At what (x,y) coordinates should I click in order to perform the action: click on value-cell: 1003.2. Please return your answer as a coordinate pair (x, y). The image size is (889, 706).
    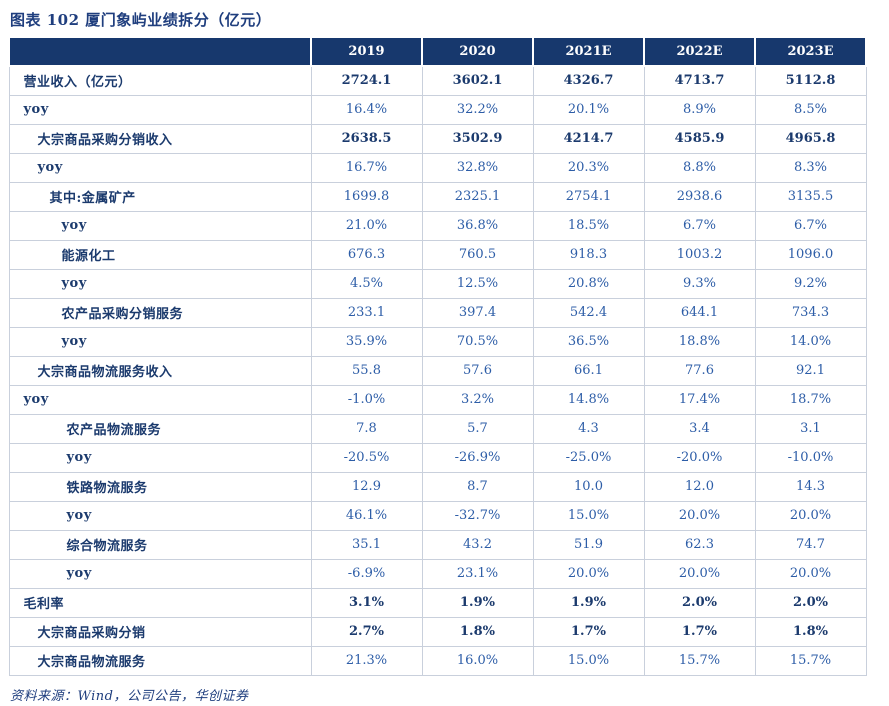
    Looking at the image, I should click on (699, 254).